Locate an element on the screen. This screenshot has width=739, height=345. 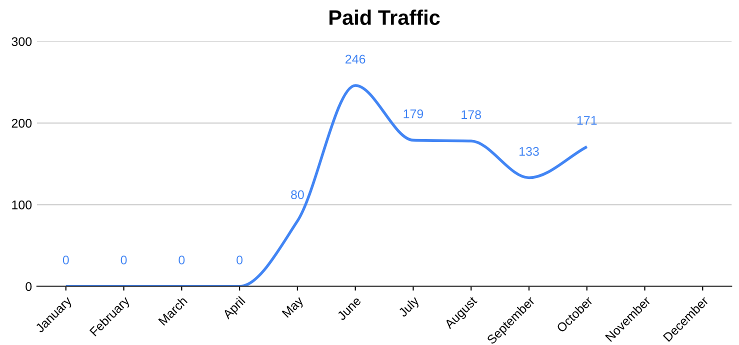
y-tick-label: 200 is located at coordinates (22, 123).